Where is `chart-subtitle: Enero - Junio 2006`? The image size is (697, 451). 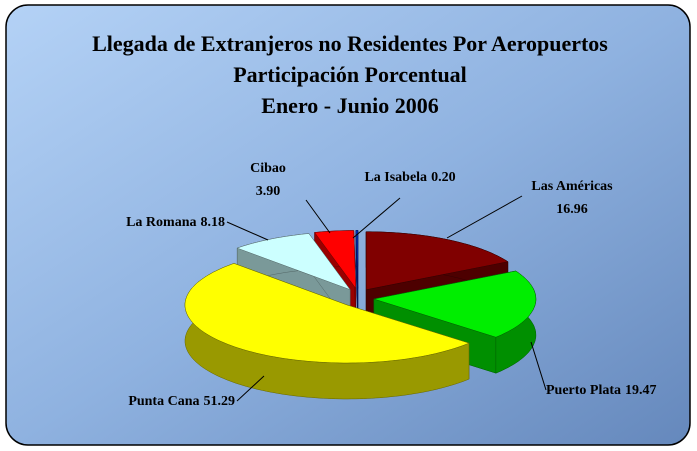
chart-subtitle: Enero - Junio 2006 is located at coordinates (349, 105).